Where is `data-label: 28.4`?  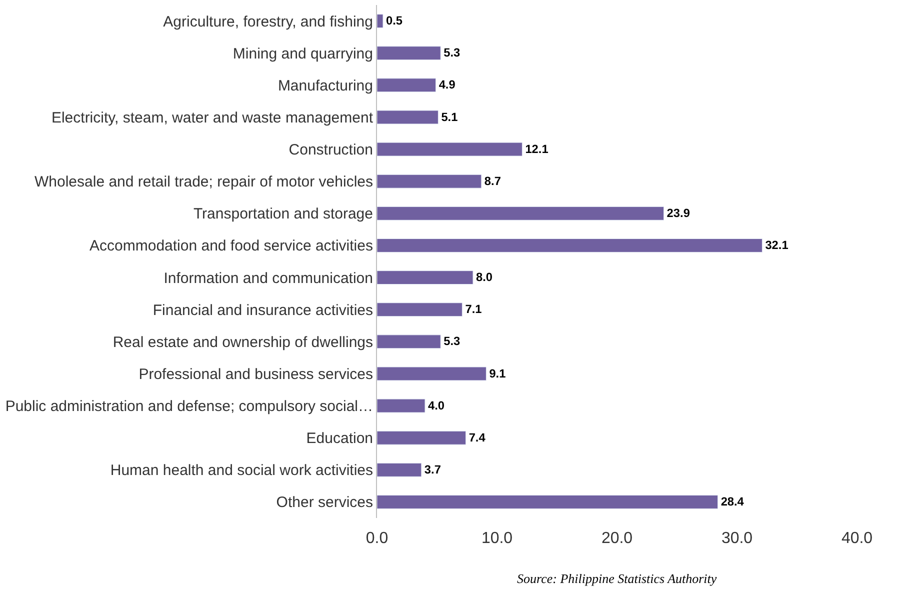
data-label: 28.4 is located at coordinates (732, 501).